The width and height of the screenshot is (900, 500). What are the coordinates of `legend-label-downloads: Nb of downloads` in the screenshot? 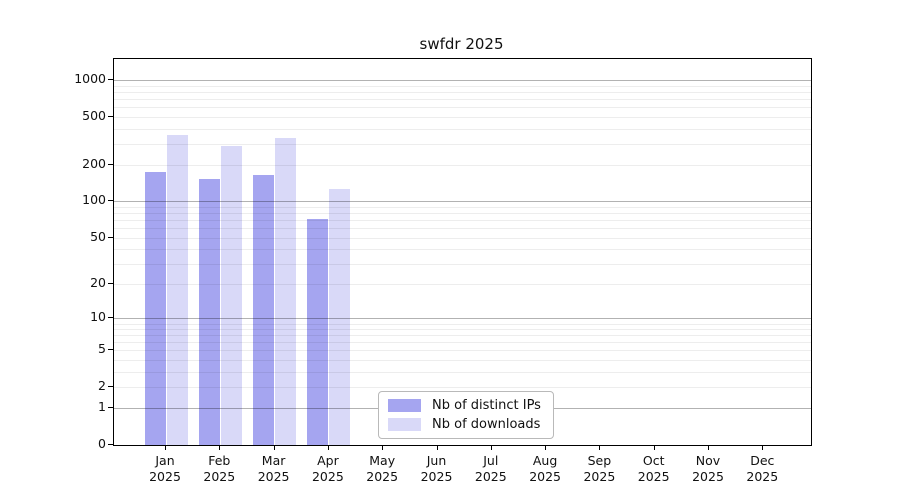 It's located at (486, 424).